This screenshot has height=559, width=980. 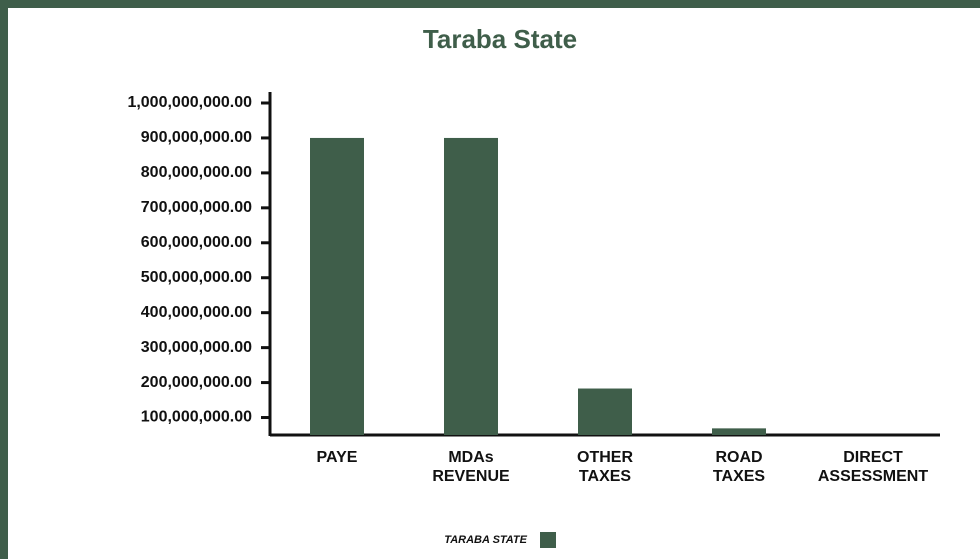 I want to click on legend-swatch, so click(x=548, y=540).